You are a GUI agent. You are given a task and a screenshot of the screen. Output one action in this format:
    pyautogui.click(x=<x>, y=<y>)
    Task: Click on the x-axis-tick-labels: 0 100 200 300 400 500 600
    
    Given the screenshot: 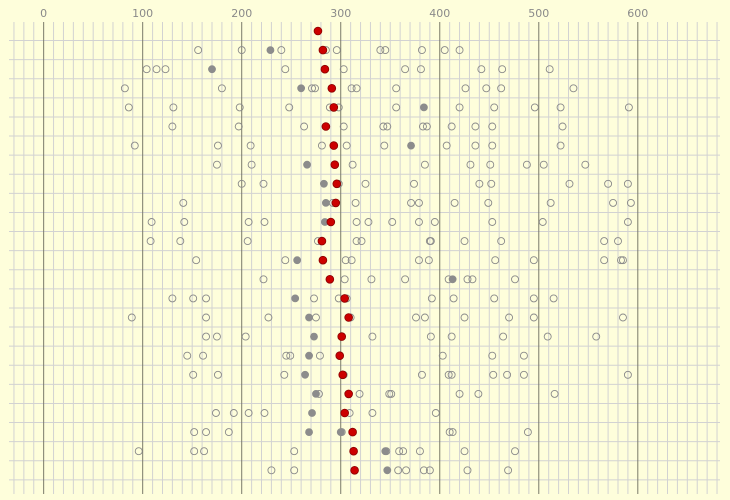 What is the action you would take?
    pyautogui.click(x=344, y=13)
    